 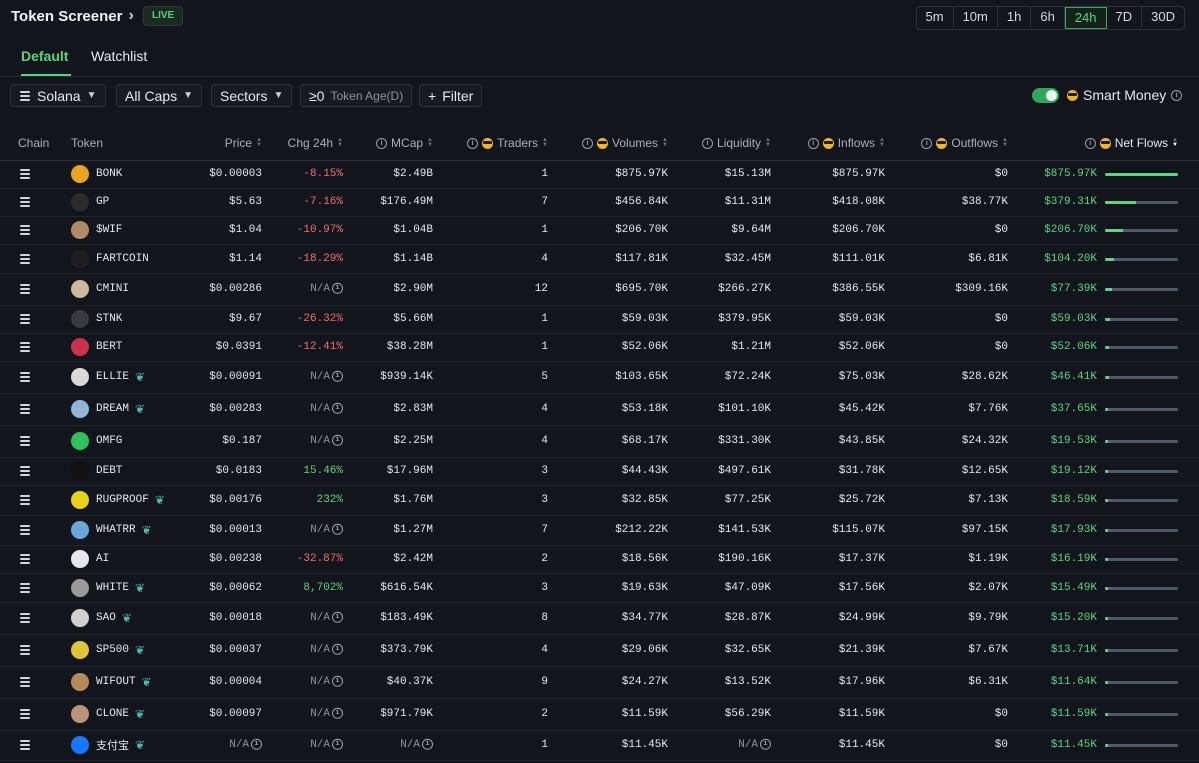 What do you see at coordinates (120, 714) in the screenshot?
I see `token-name: CLONE ❦` at bounding box center [120, 714].